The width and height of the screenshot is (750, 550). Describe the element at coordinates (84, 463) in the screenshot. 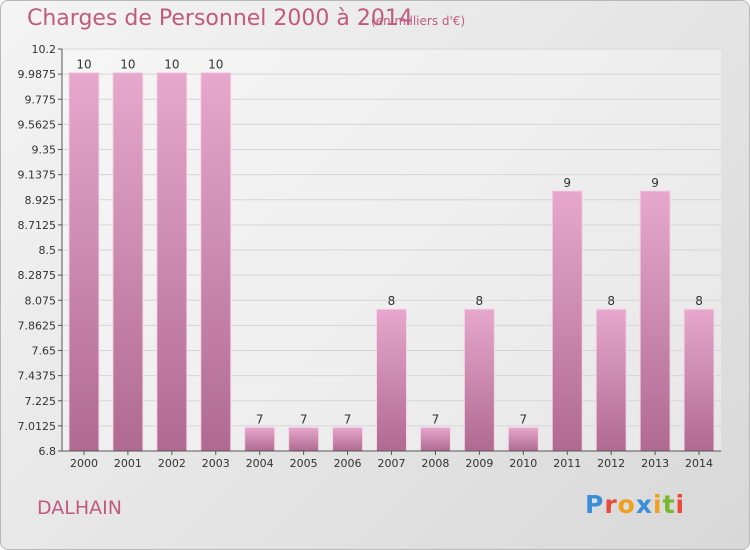

I see `x-tick-label: 2000` at that location.